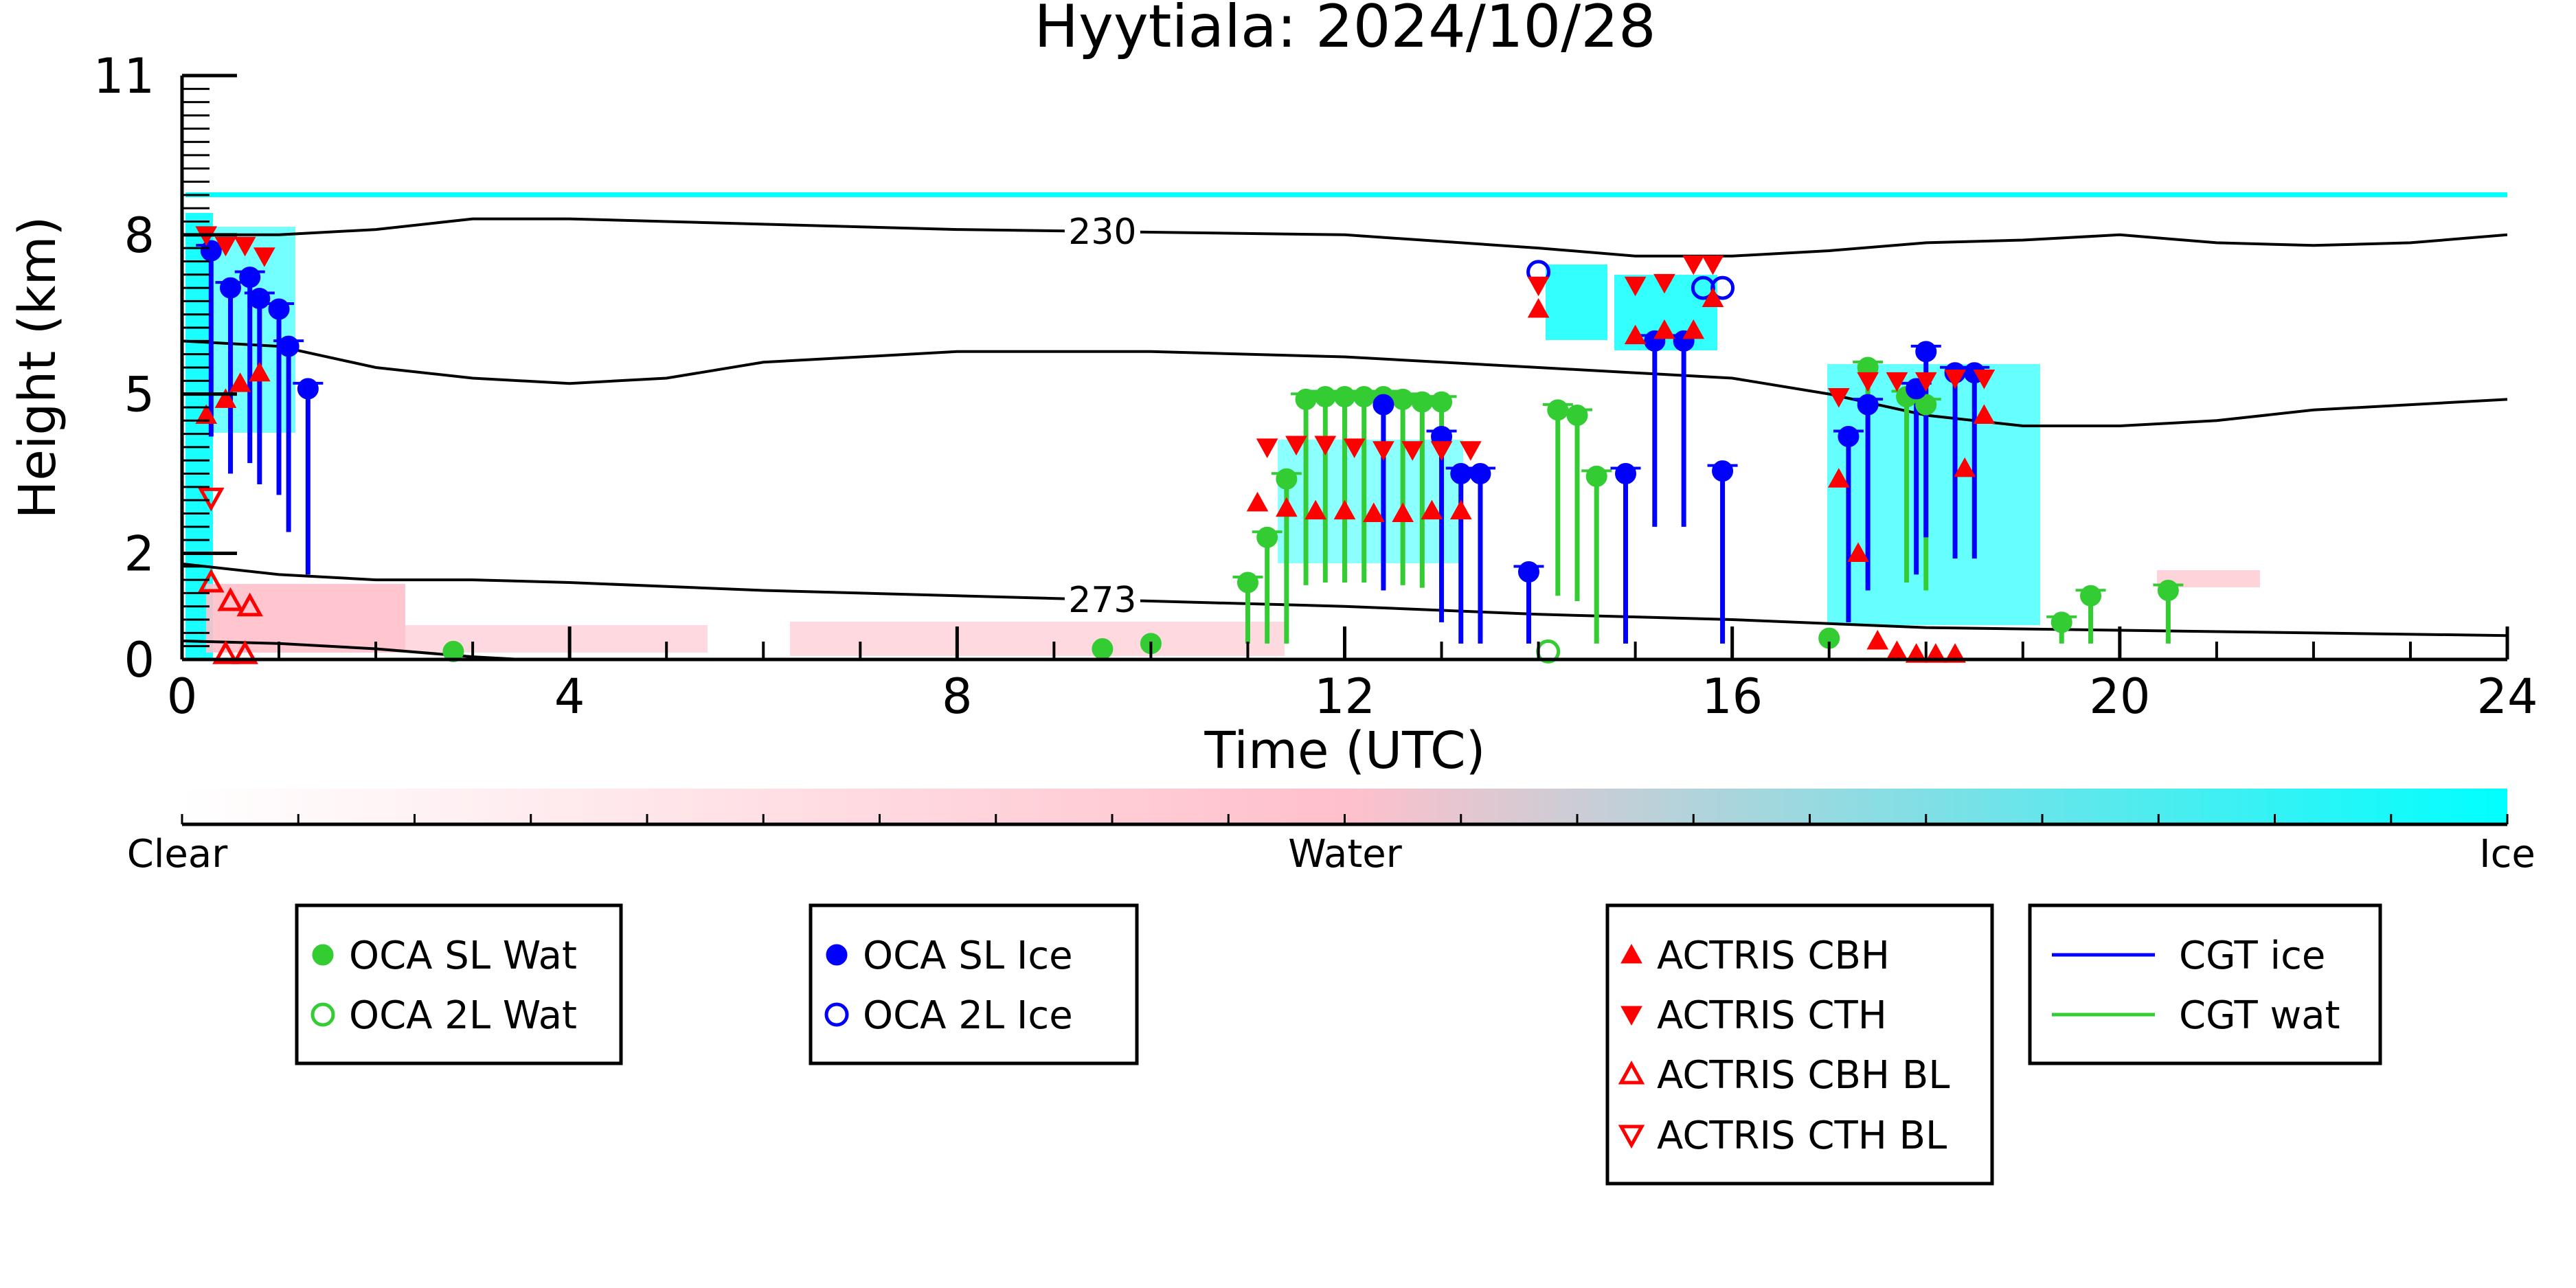 This screenshot has width=2576, height=1288. I want to click on x-axis-label: Time (UTC), so click(1344, 750).